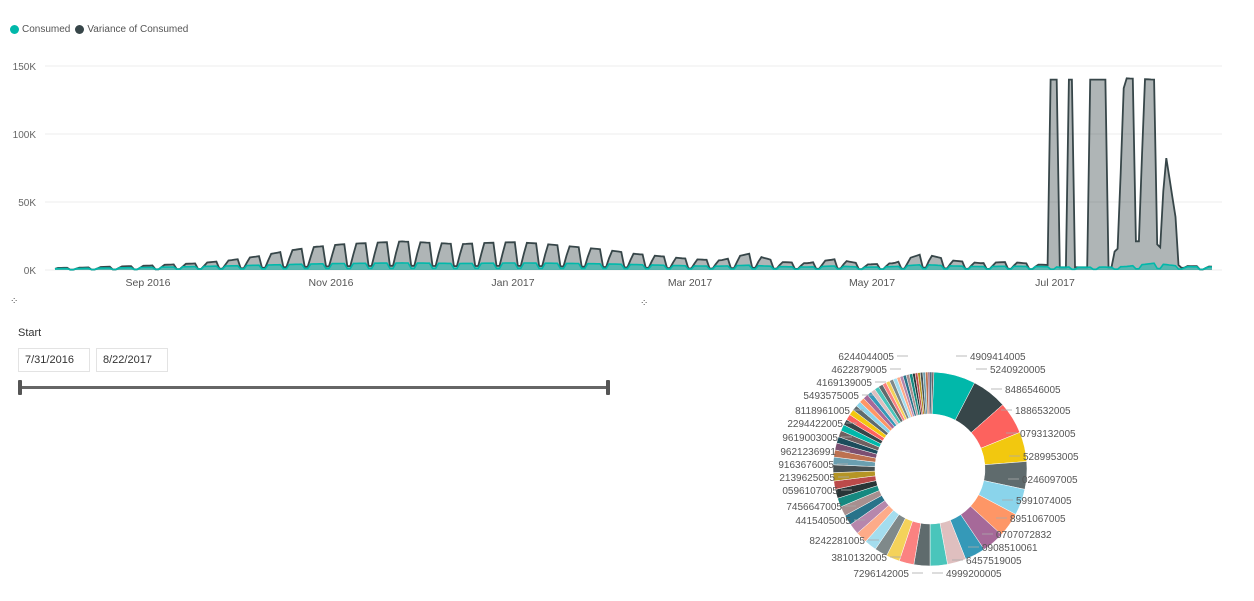  Describe the element at coordinates (25, 67) in the screenshot. I see `y-tick-label: 150K` at that location.